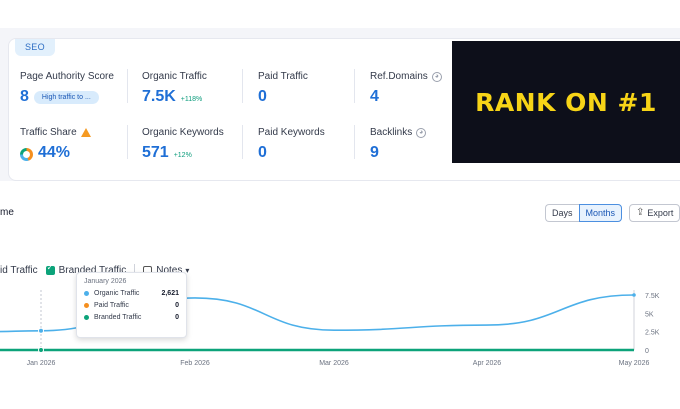 This screenshot has height=409, width=680. I want to click on legend-divider, so click(135, 270).